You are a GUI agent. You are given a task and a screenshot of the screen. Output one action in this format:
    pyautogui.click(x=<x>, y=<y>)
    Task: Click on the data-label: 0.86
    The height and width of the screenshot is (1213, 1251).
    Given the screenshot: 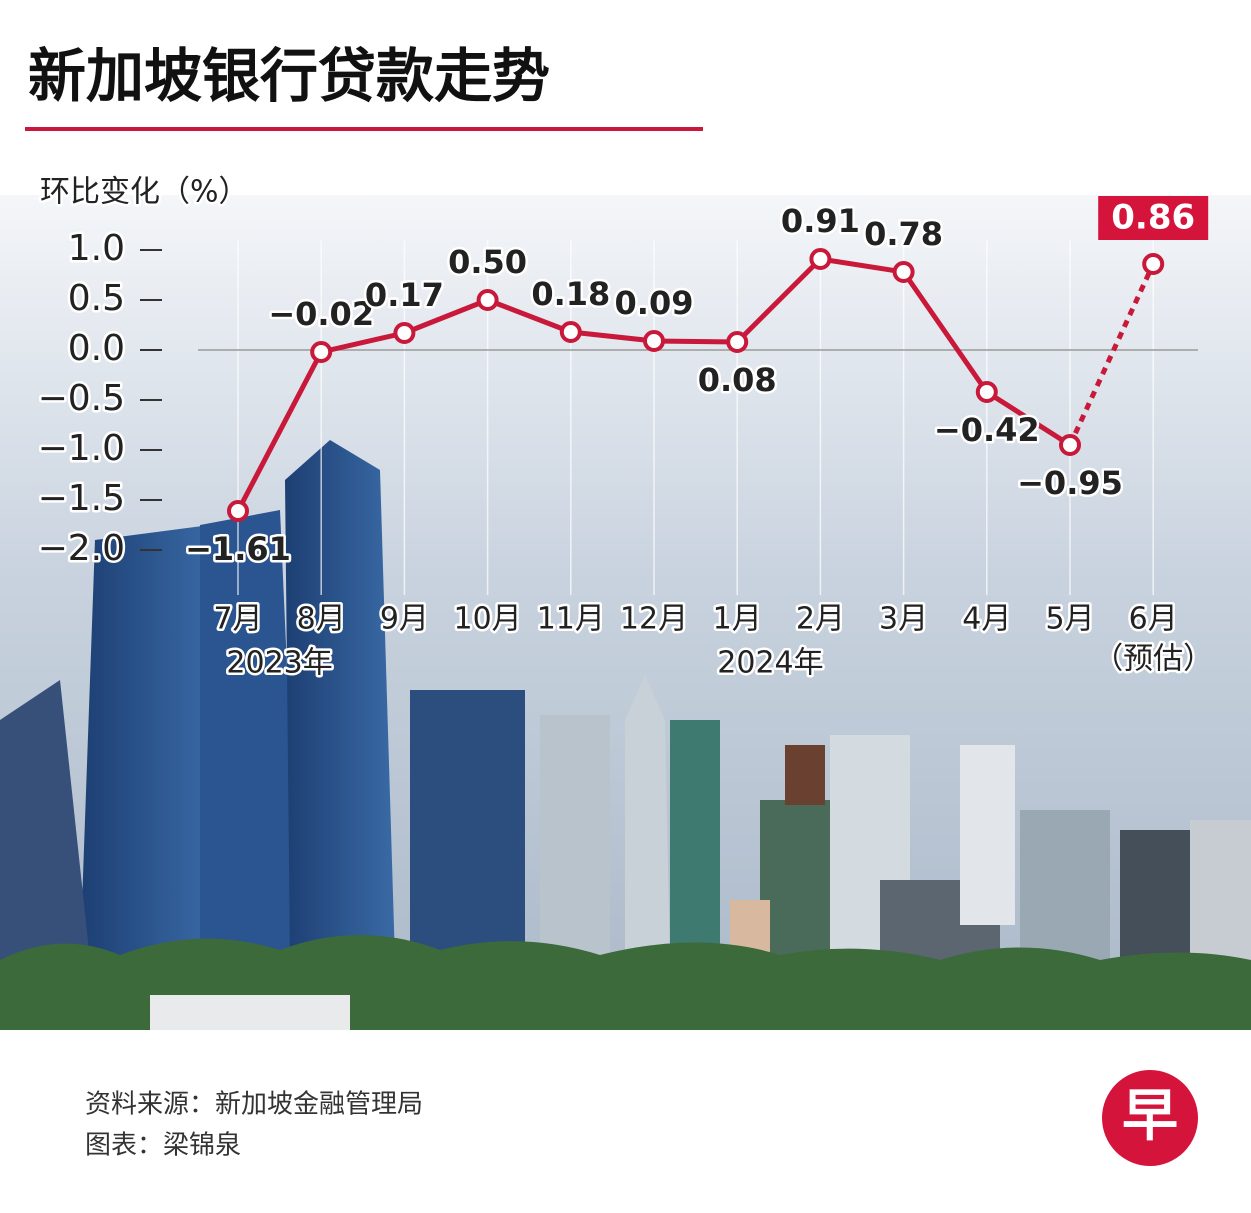 What is the action you would take?
    pyautogui.click(x=1153, y=218)
    